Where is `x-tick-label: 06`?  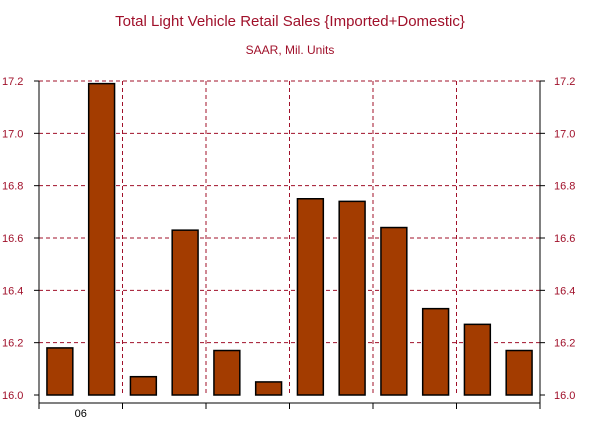
x-tick-label: 06 is located at coordinates (81, 414).